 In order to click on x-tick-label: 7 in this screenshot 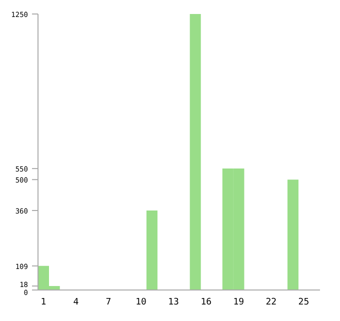, I will do `click(109, 302)`.